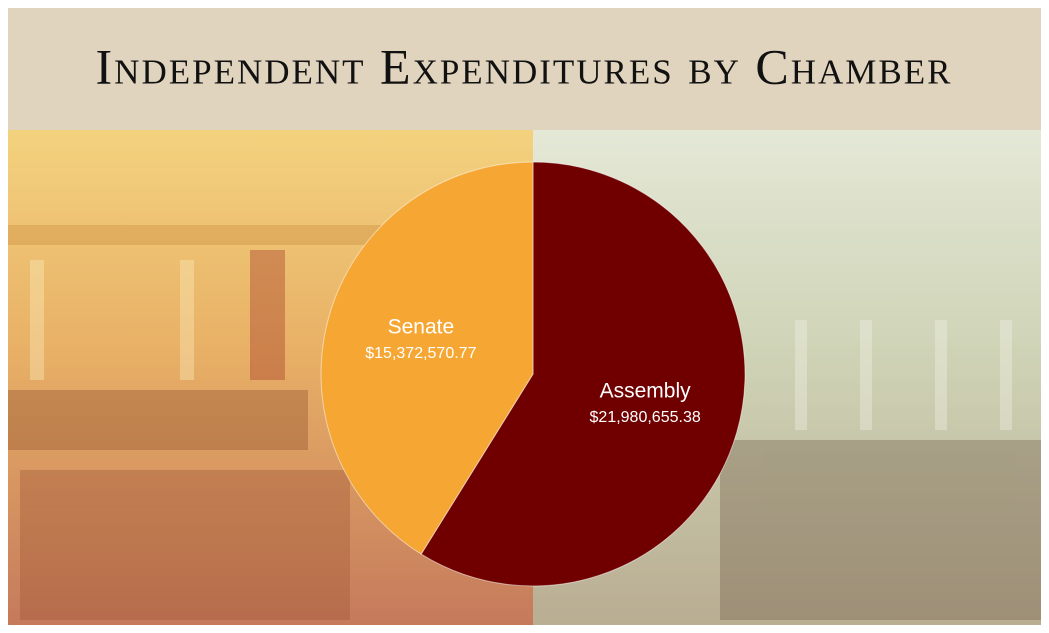 This screenshot has height=633, width=1049. I want to click on chart-title: Independent Expenditures by Chamber, so click(524, 66).